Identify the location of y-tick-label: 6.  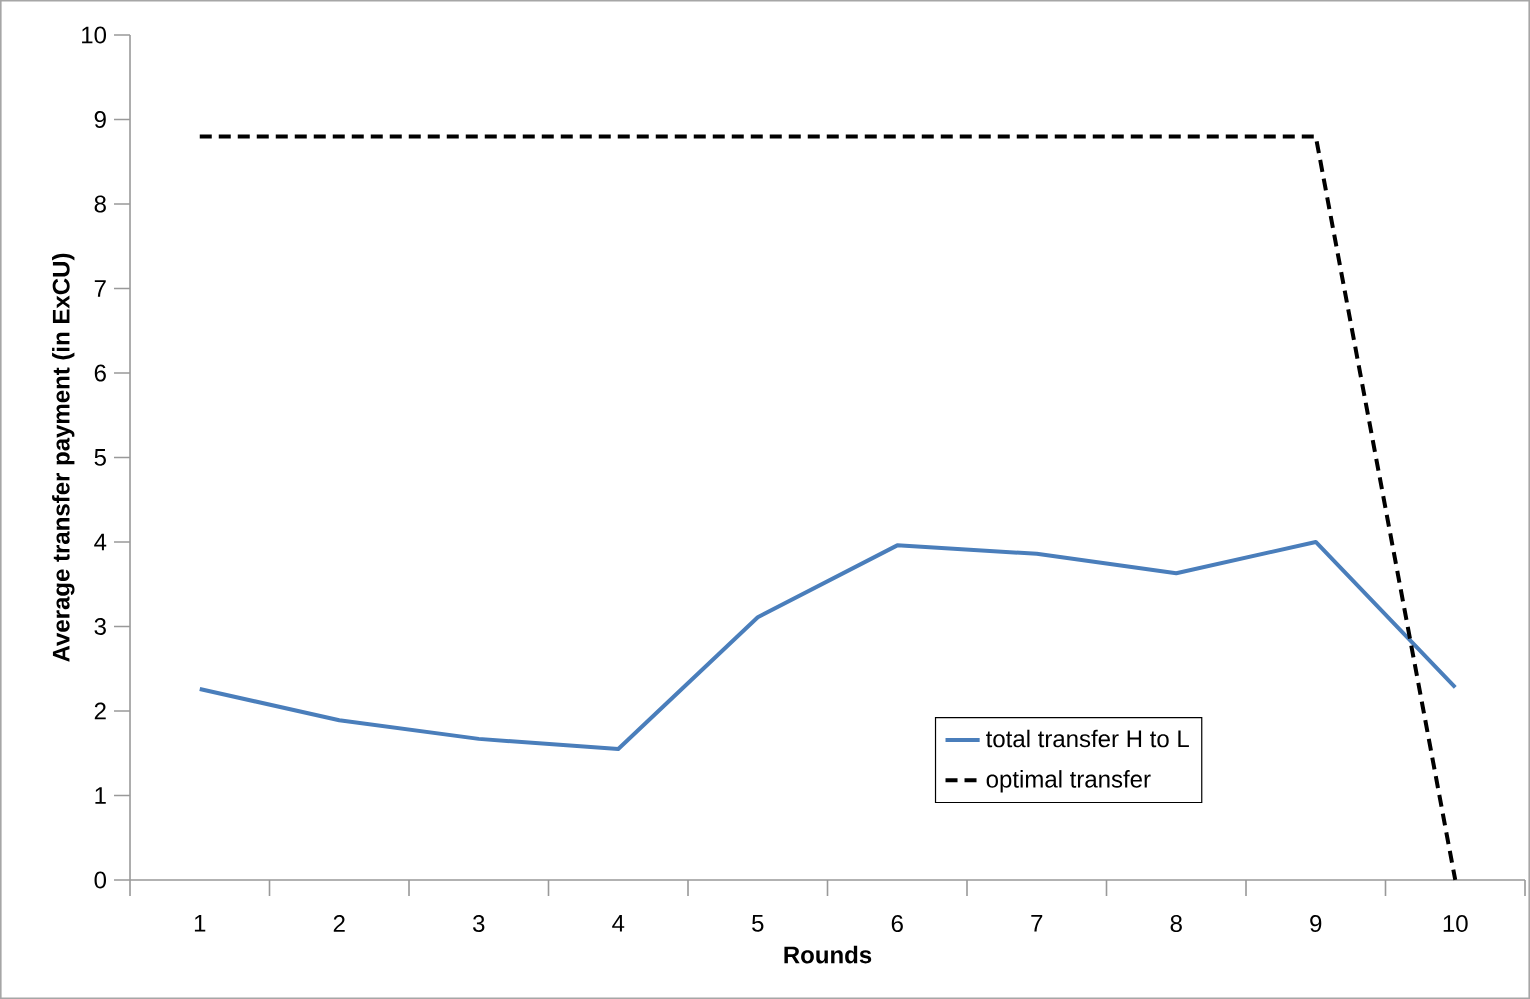
(100, 373).